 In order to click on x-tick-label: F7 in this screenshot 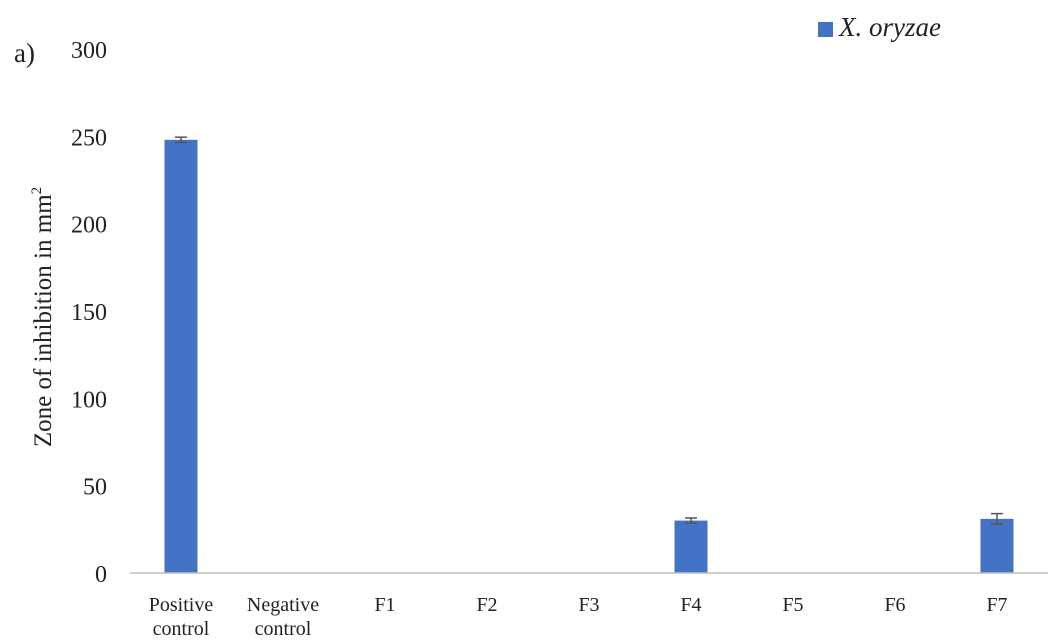, I will do `click(996, 605)`.